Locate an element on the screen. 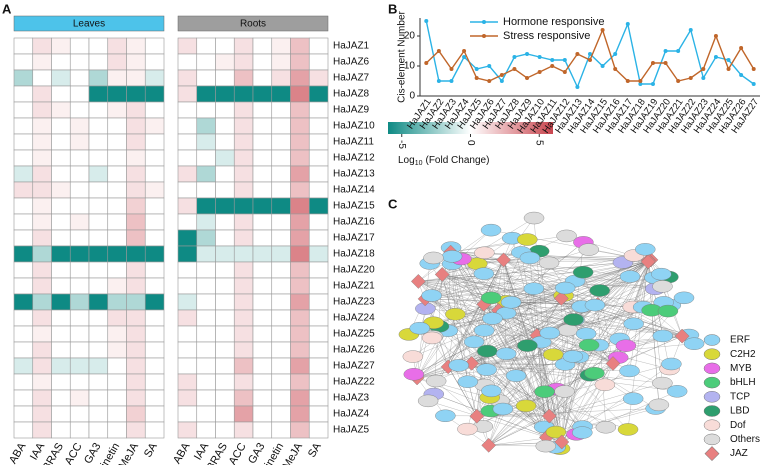  group-header is located at coordinates (253, 23).